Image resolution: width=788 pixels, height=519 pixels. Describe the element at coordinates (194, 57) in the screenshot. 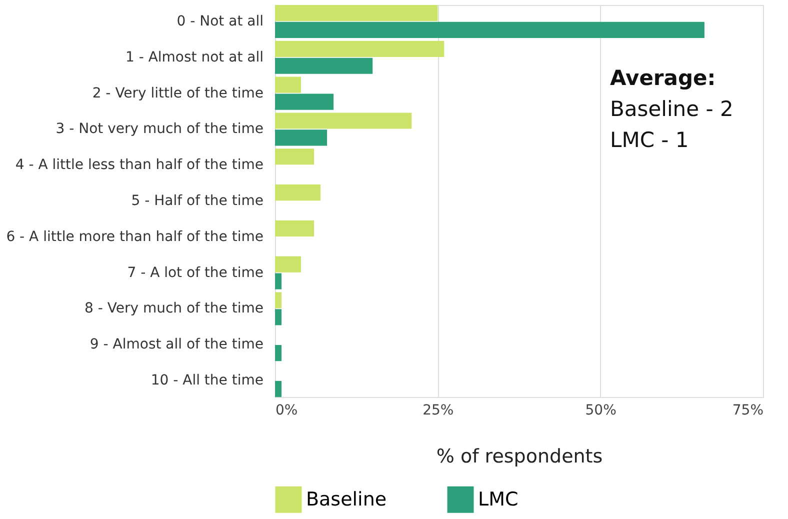

I see `y-tick-label: 1 - Almost not at all` at that location.